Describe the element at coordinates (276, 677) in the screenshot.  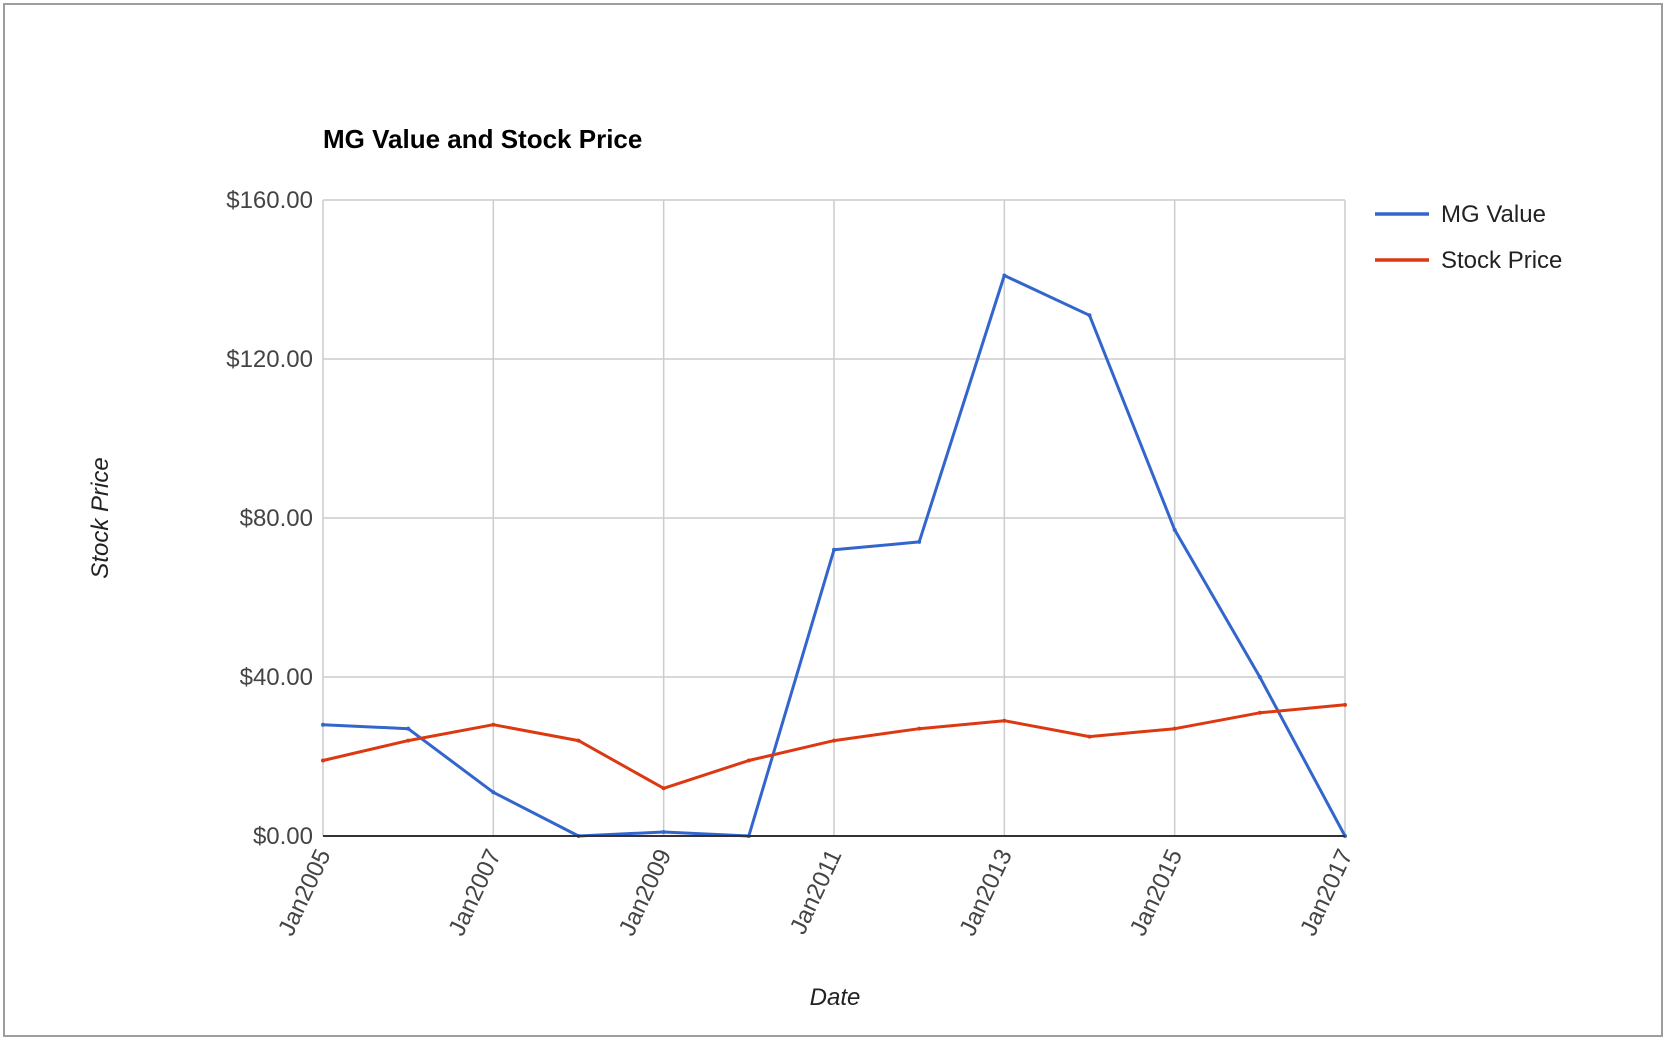
I see `y-tick-label: $40.00` at that location.